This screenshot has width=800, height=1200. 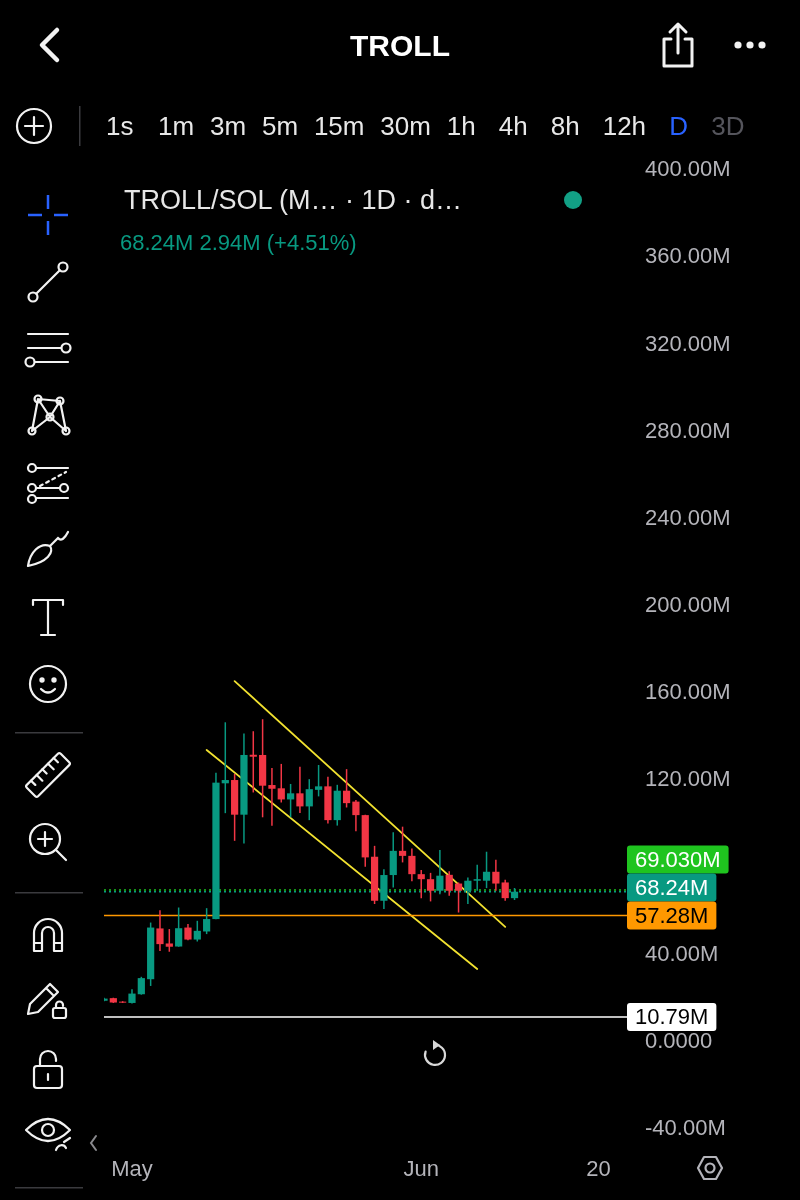 I want to click on ref-line-label: 10.79M, so click(x=672, y=1017).